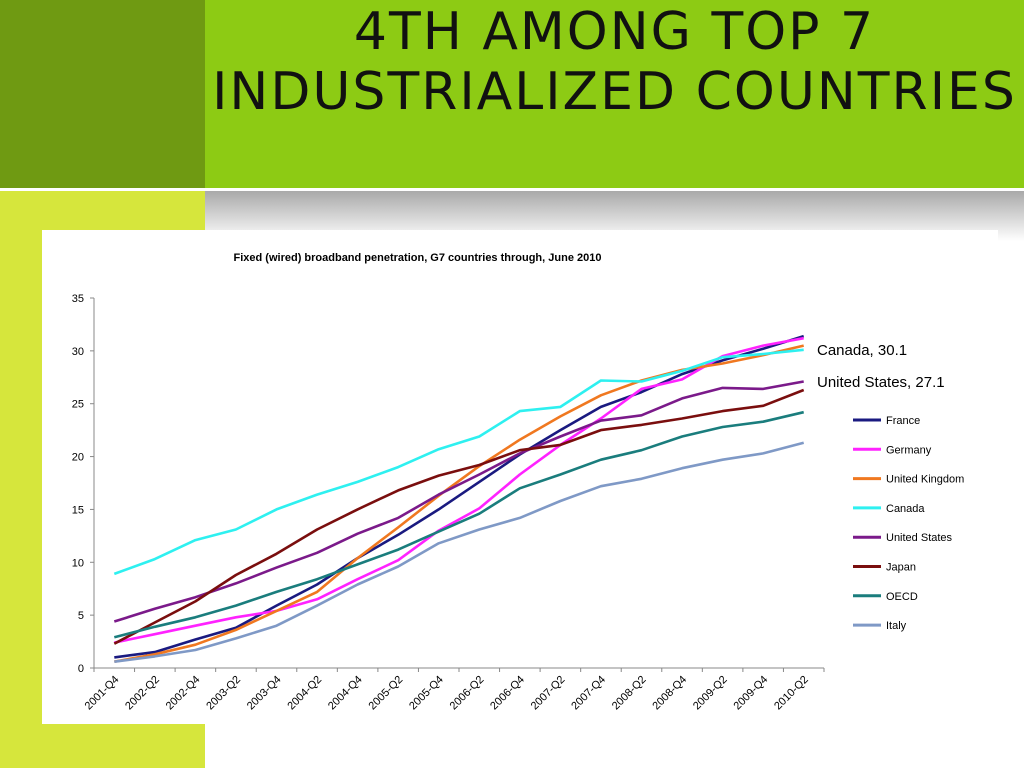 The width and height of the screenshot is (1024, 768). I want to click on x-tick-label: 2003-Q4, so click(264, 693).